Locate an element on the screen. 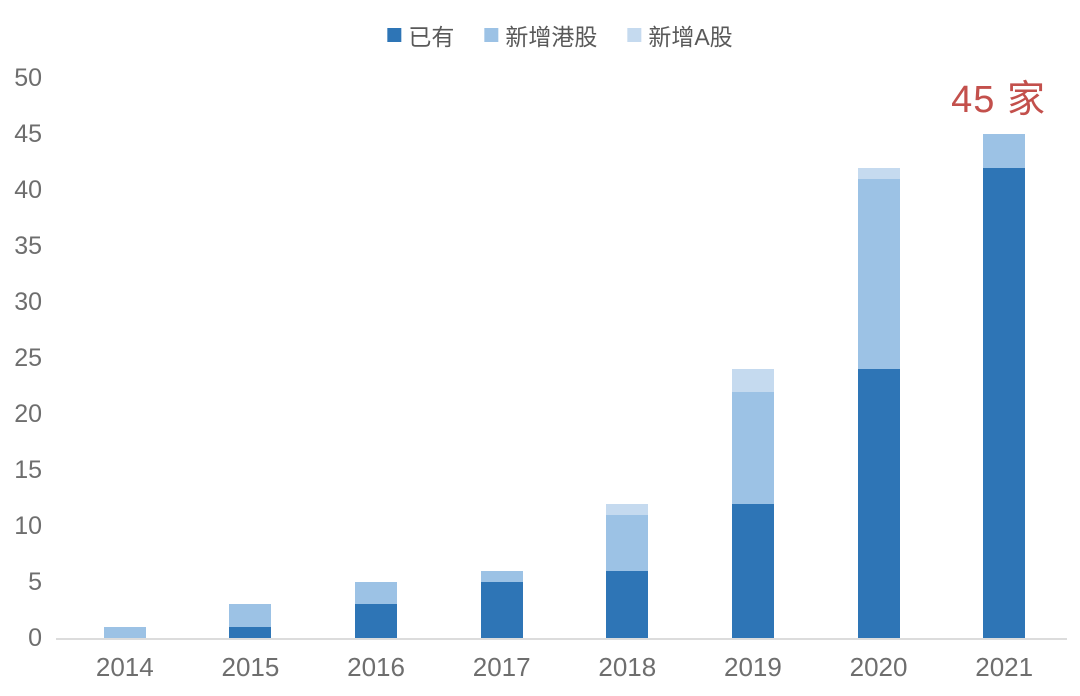 Image resolution: width=1080 pixels, height=696 pixels. bar-slot-2017 is located at coordinates (502, 358).